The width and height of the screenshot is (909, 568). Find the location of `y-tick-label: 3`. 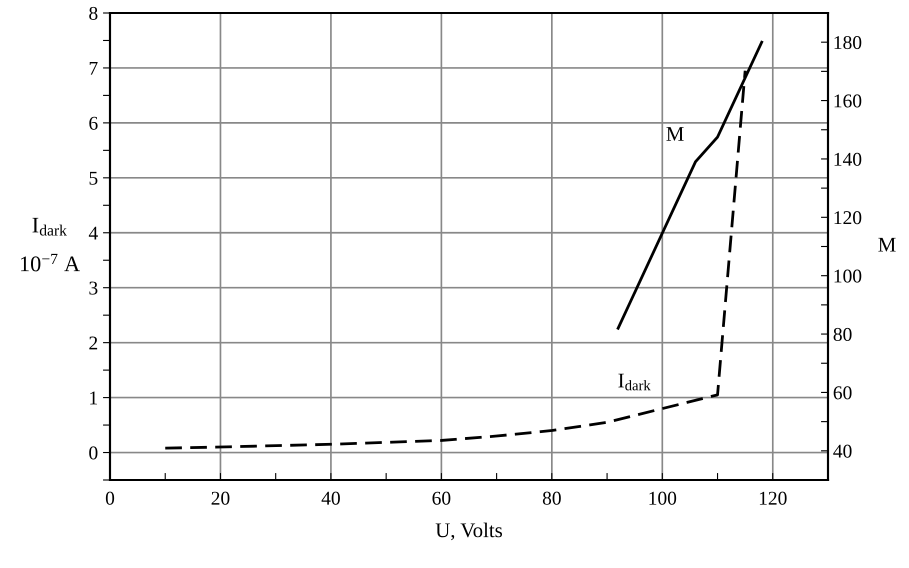

y-tick-label: 3 is located at coordinates (93, 288).